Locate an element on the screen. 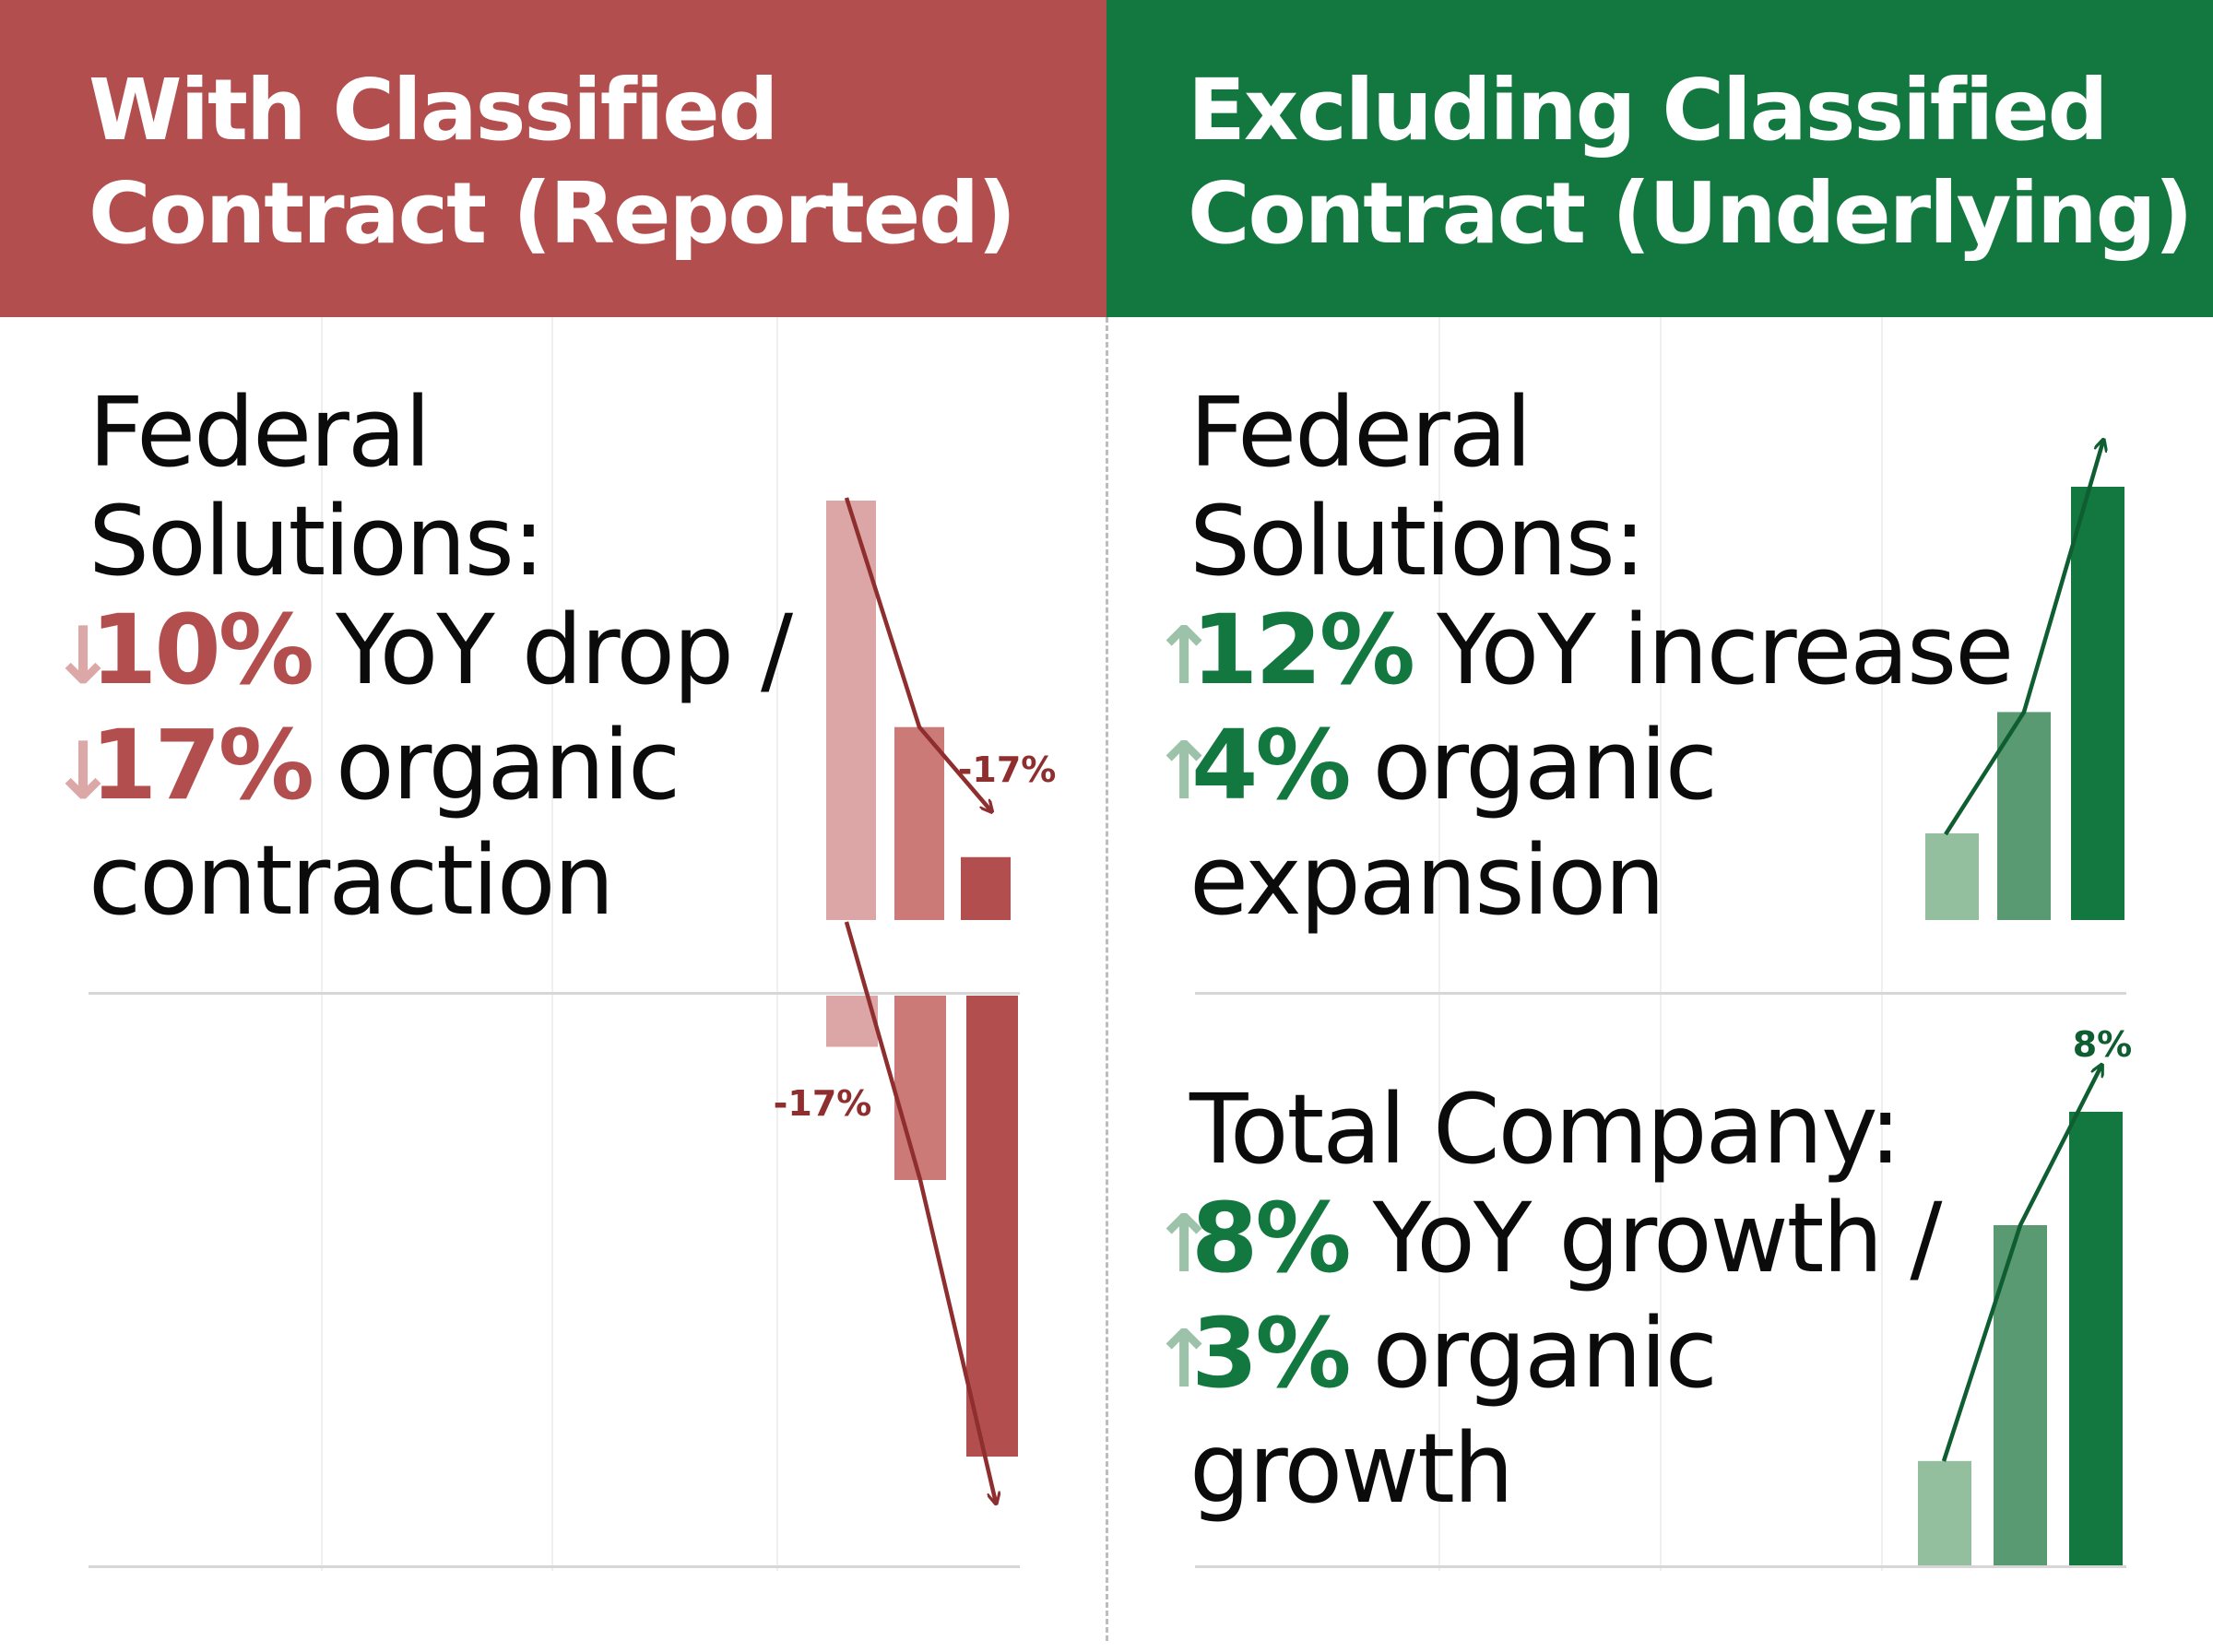 The image size is (2213, 1652). trend-arrow-left-federal is located at coordinates (917, 654).